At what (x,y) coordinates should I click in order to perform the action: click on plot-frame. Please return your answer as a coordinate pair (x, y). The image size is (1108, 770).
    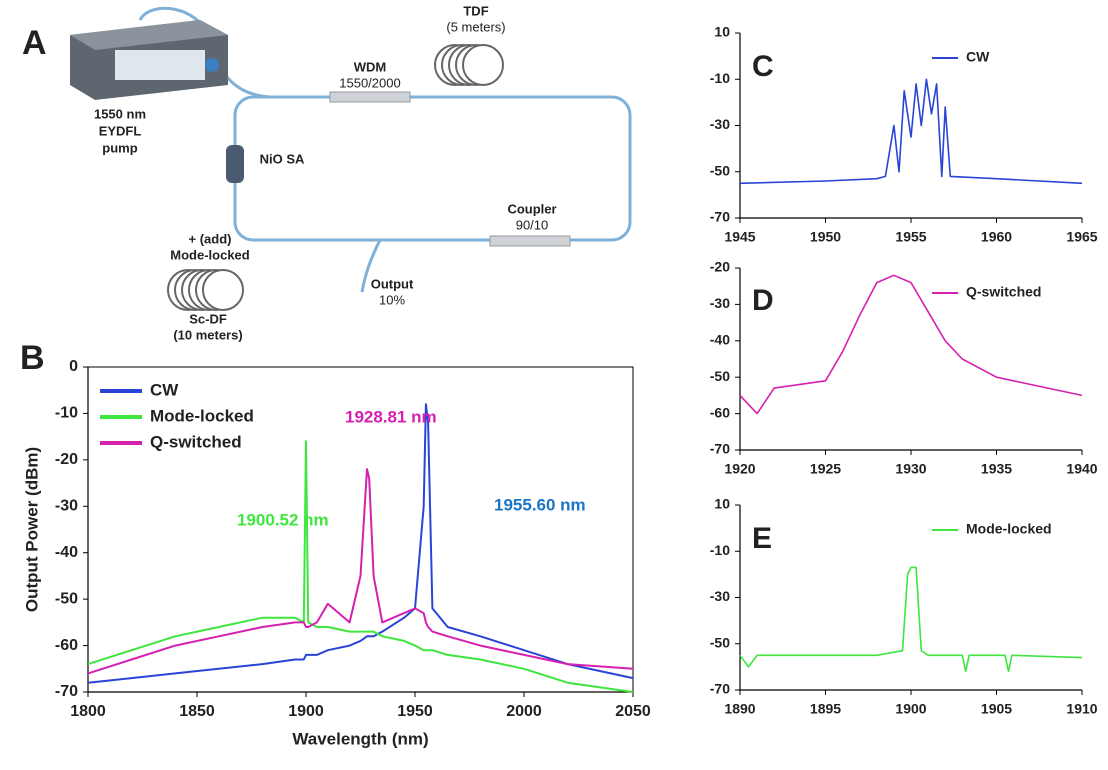
    Looking at the image, I should click on (911, 125).